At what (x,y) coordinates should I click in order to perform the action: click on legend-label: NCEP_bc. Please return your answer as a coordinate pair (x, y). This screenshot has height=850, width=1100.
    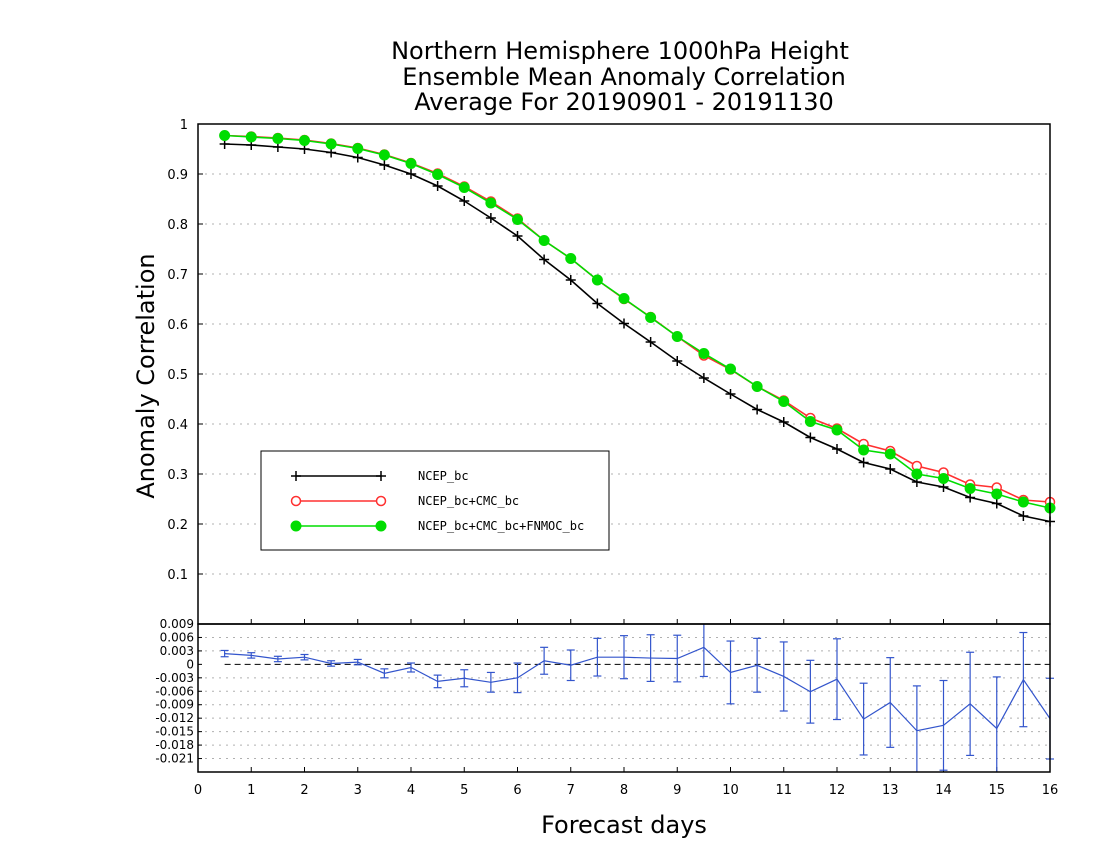
    Looking at the image, I should click on (443, 476).